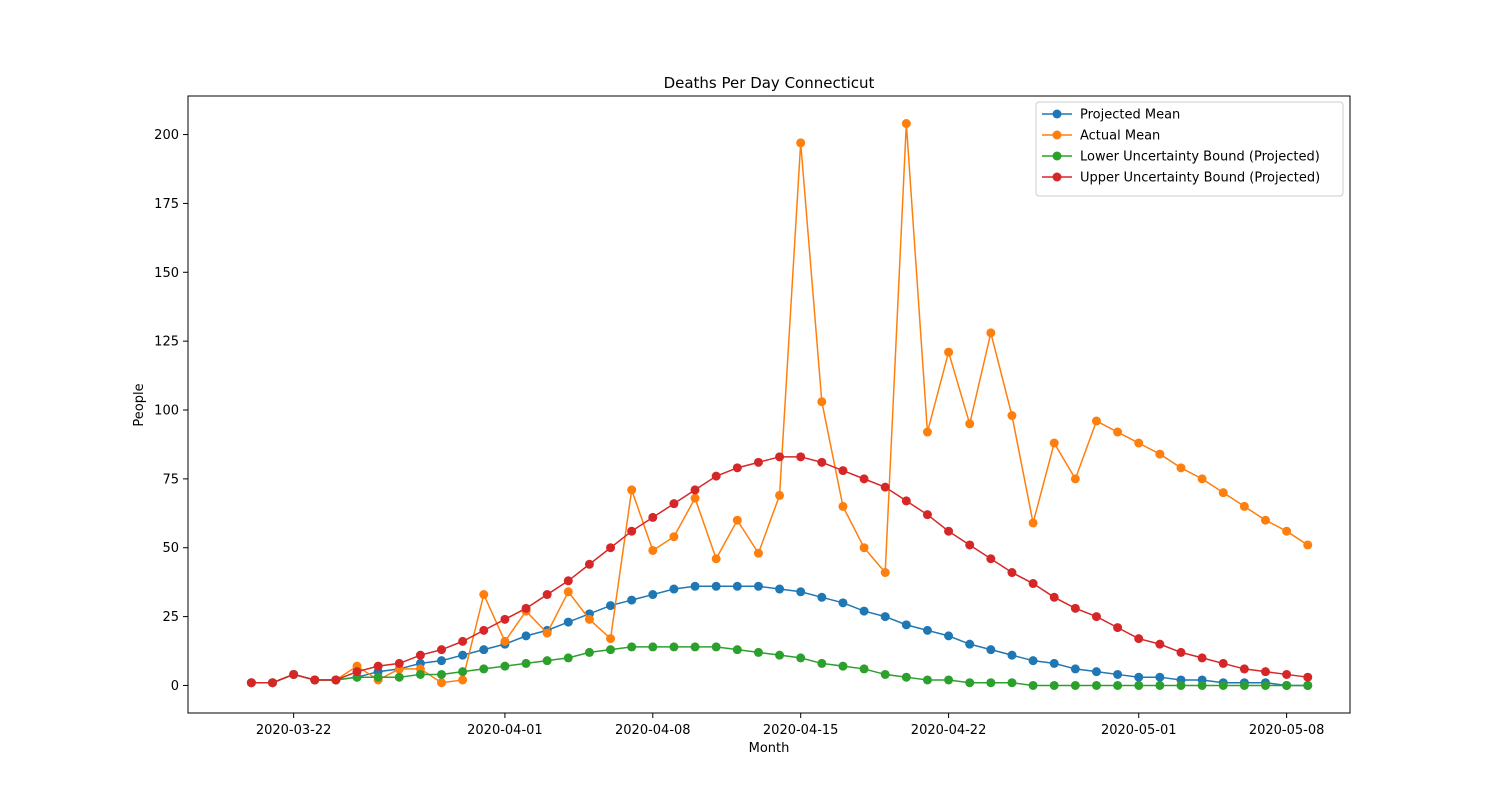 This screenshot has width=1500, height=800. I want to click on x-axis-label: Month, so click(769, 748).